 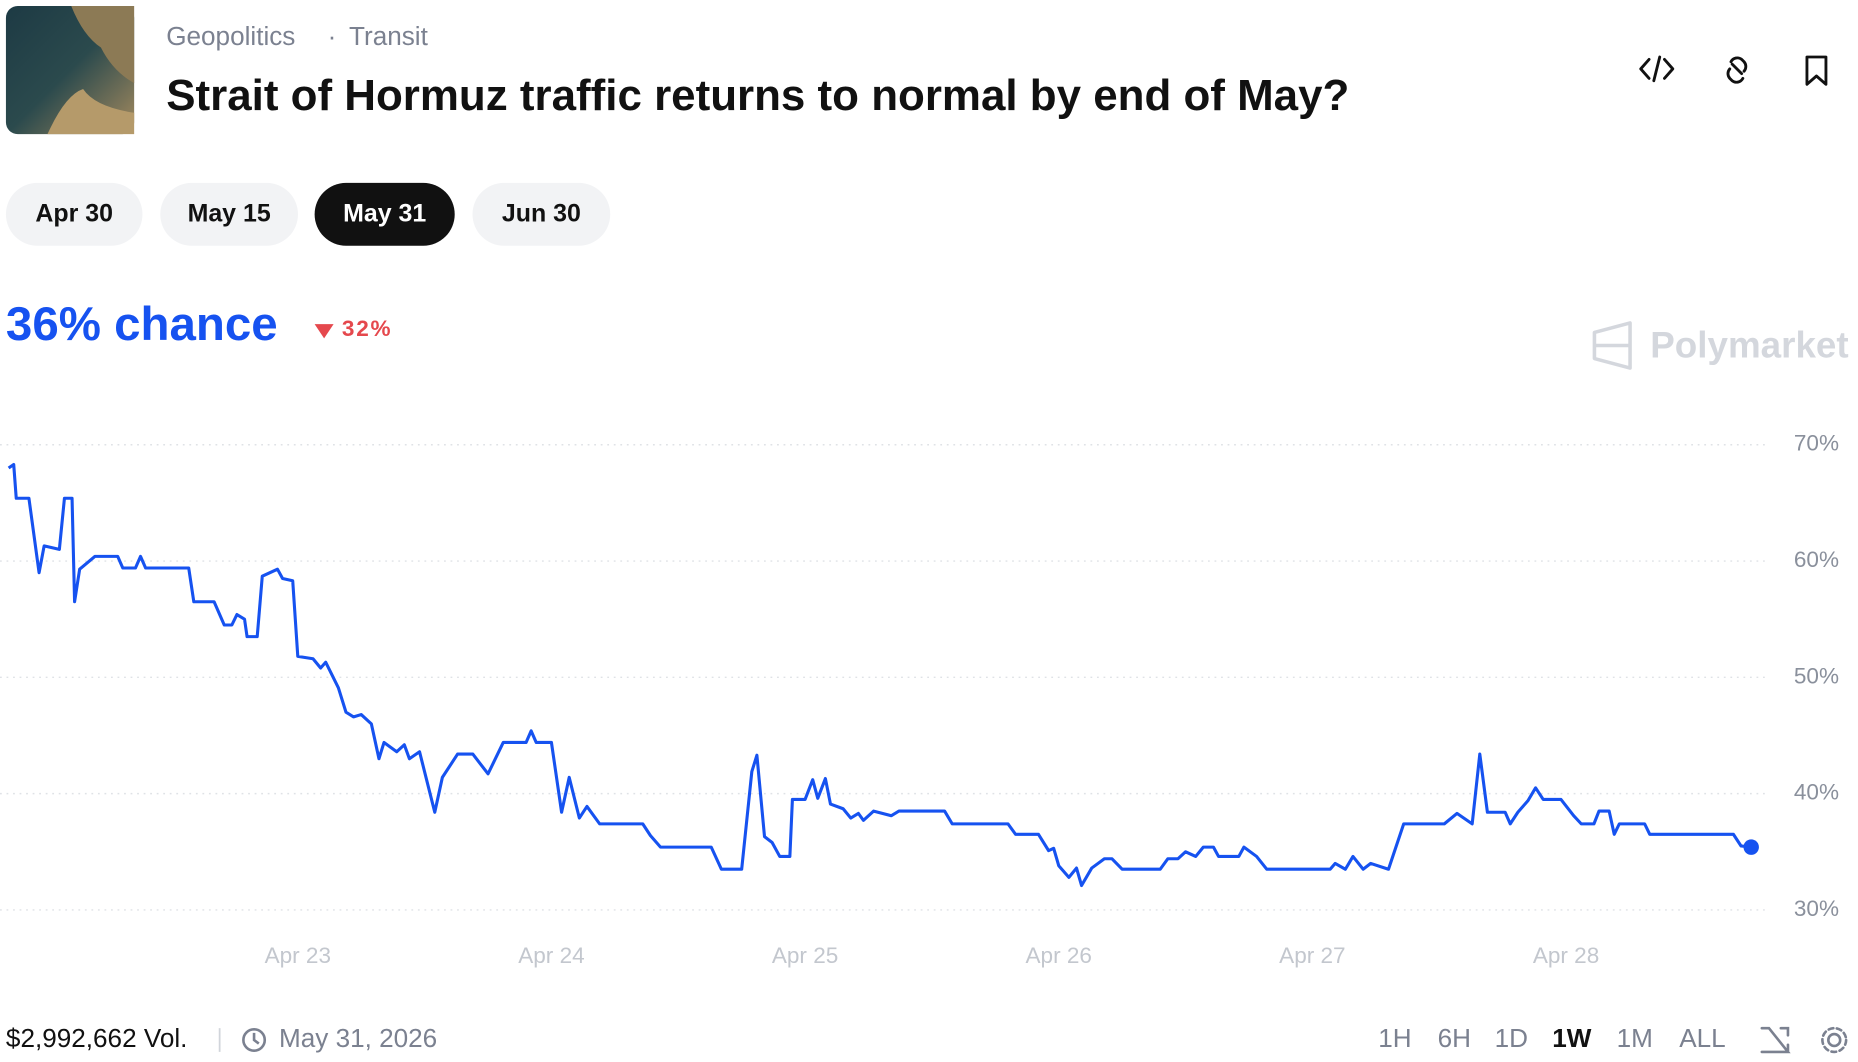 I want to click on range-buttons: 1H 6H 1D 1W 1M ALL, so click(x=1551, y=1038).